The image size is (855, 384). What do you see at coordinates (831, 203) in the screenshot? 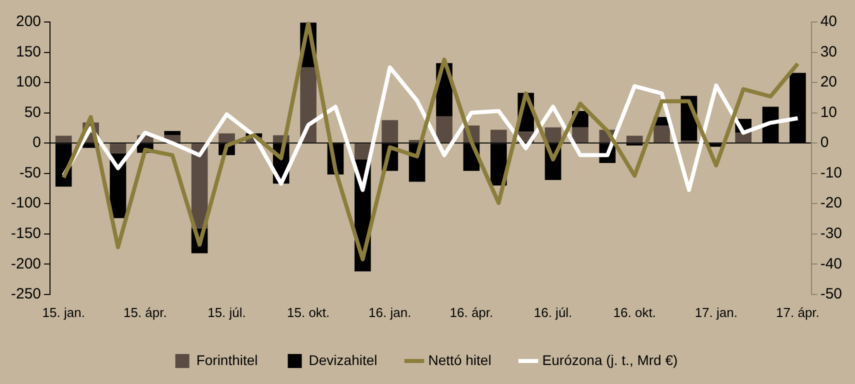
I see `y2-tick-label: -20` at bounding box center [831, 203].